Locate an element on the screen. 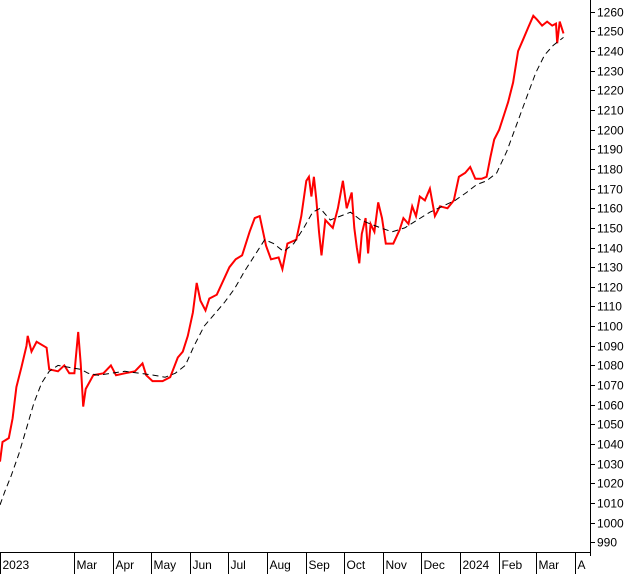 The height and width of the screenshot is (574, 642). y-tick-label: 1040 is located at coordinates (610, 445).